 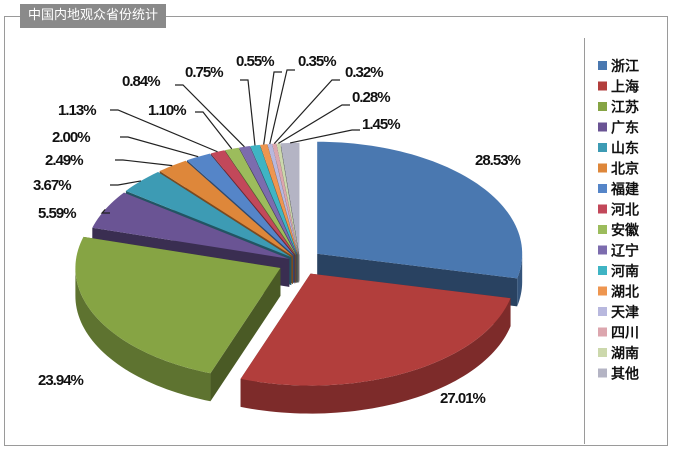 I want to click on pie-slice-上海, so click(x=375, y=343).